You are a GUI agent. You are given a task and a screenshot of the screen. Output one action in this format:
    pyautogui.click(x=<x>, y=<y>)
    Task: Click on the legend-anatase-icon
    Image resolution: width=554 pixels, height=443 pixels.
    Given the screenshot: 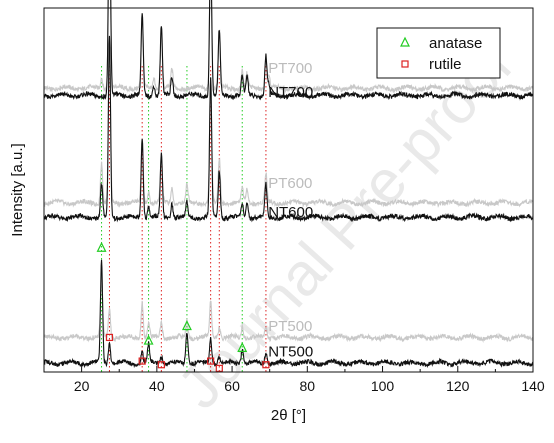 What is the action you would take?
    pyautogui.click(x=405, y=41)
    